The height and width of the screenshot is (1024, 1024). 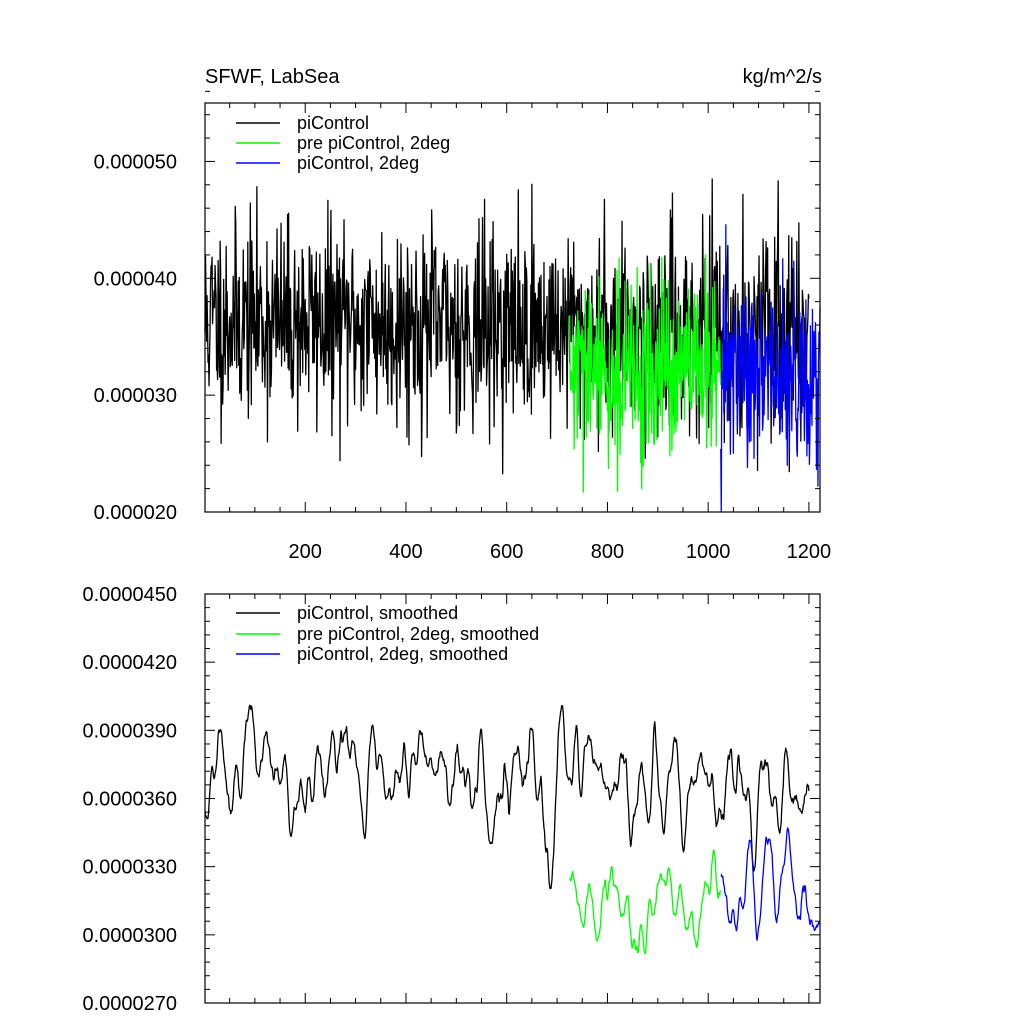 I want to click on top-y-tick-label: 0.000020, so click(x=135, y=513).